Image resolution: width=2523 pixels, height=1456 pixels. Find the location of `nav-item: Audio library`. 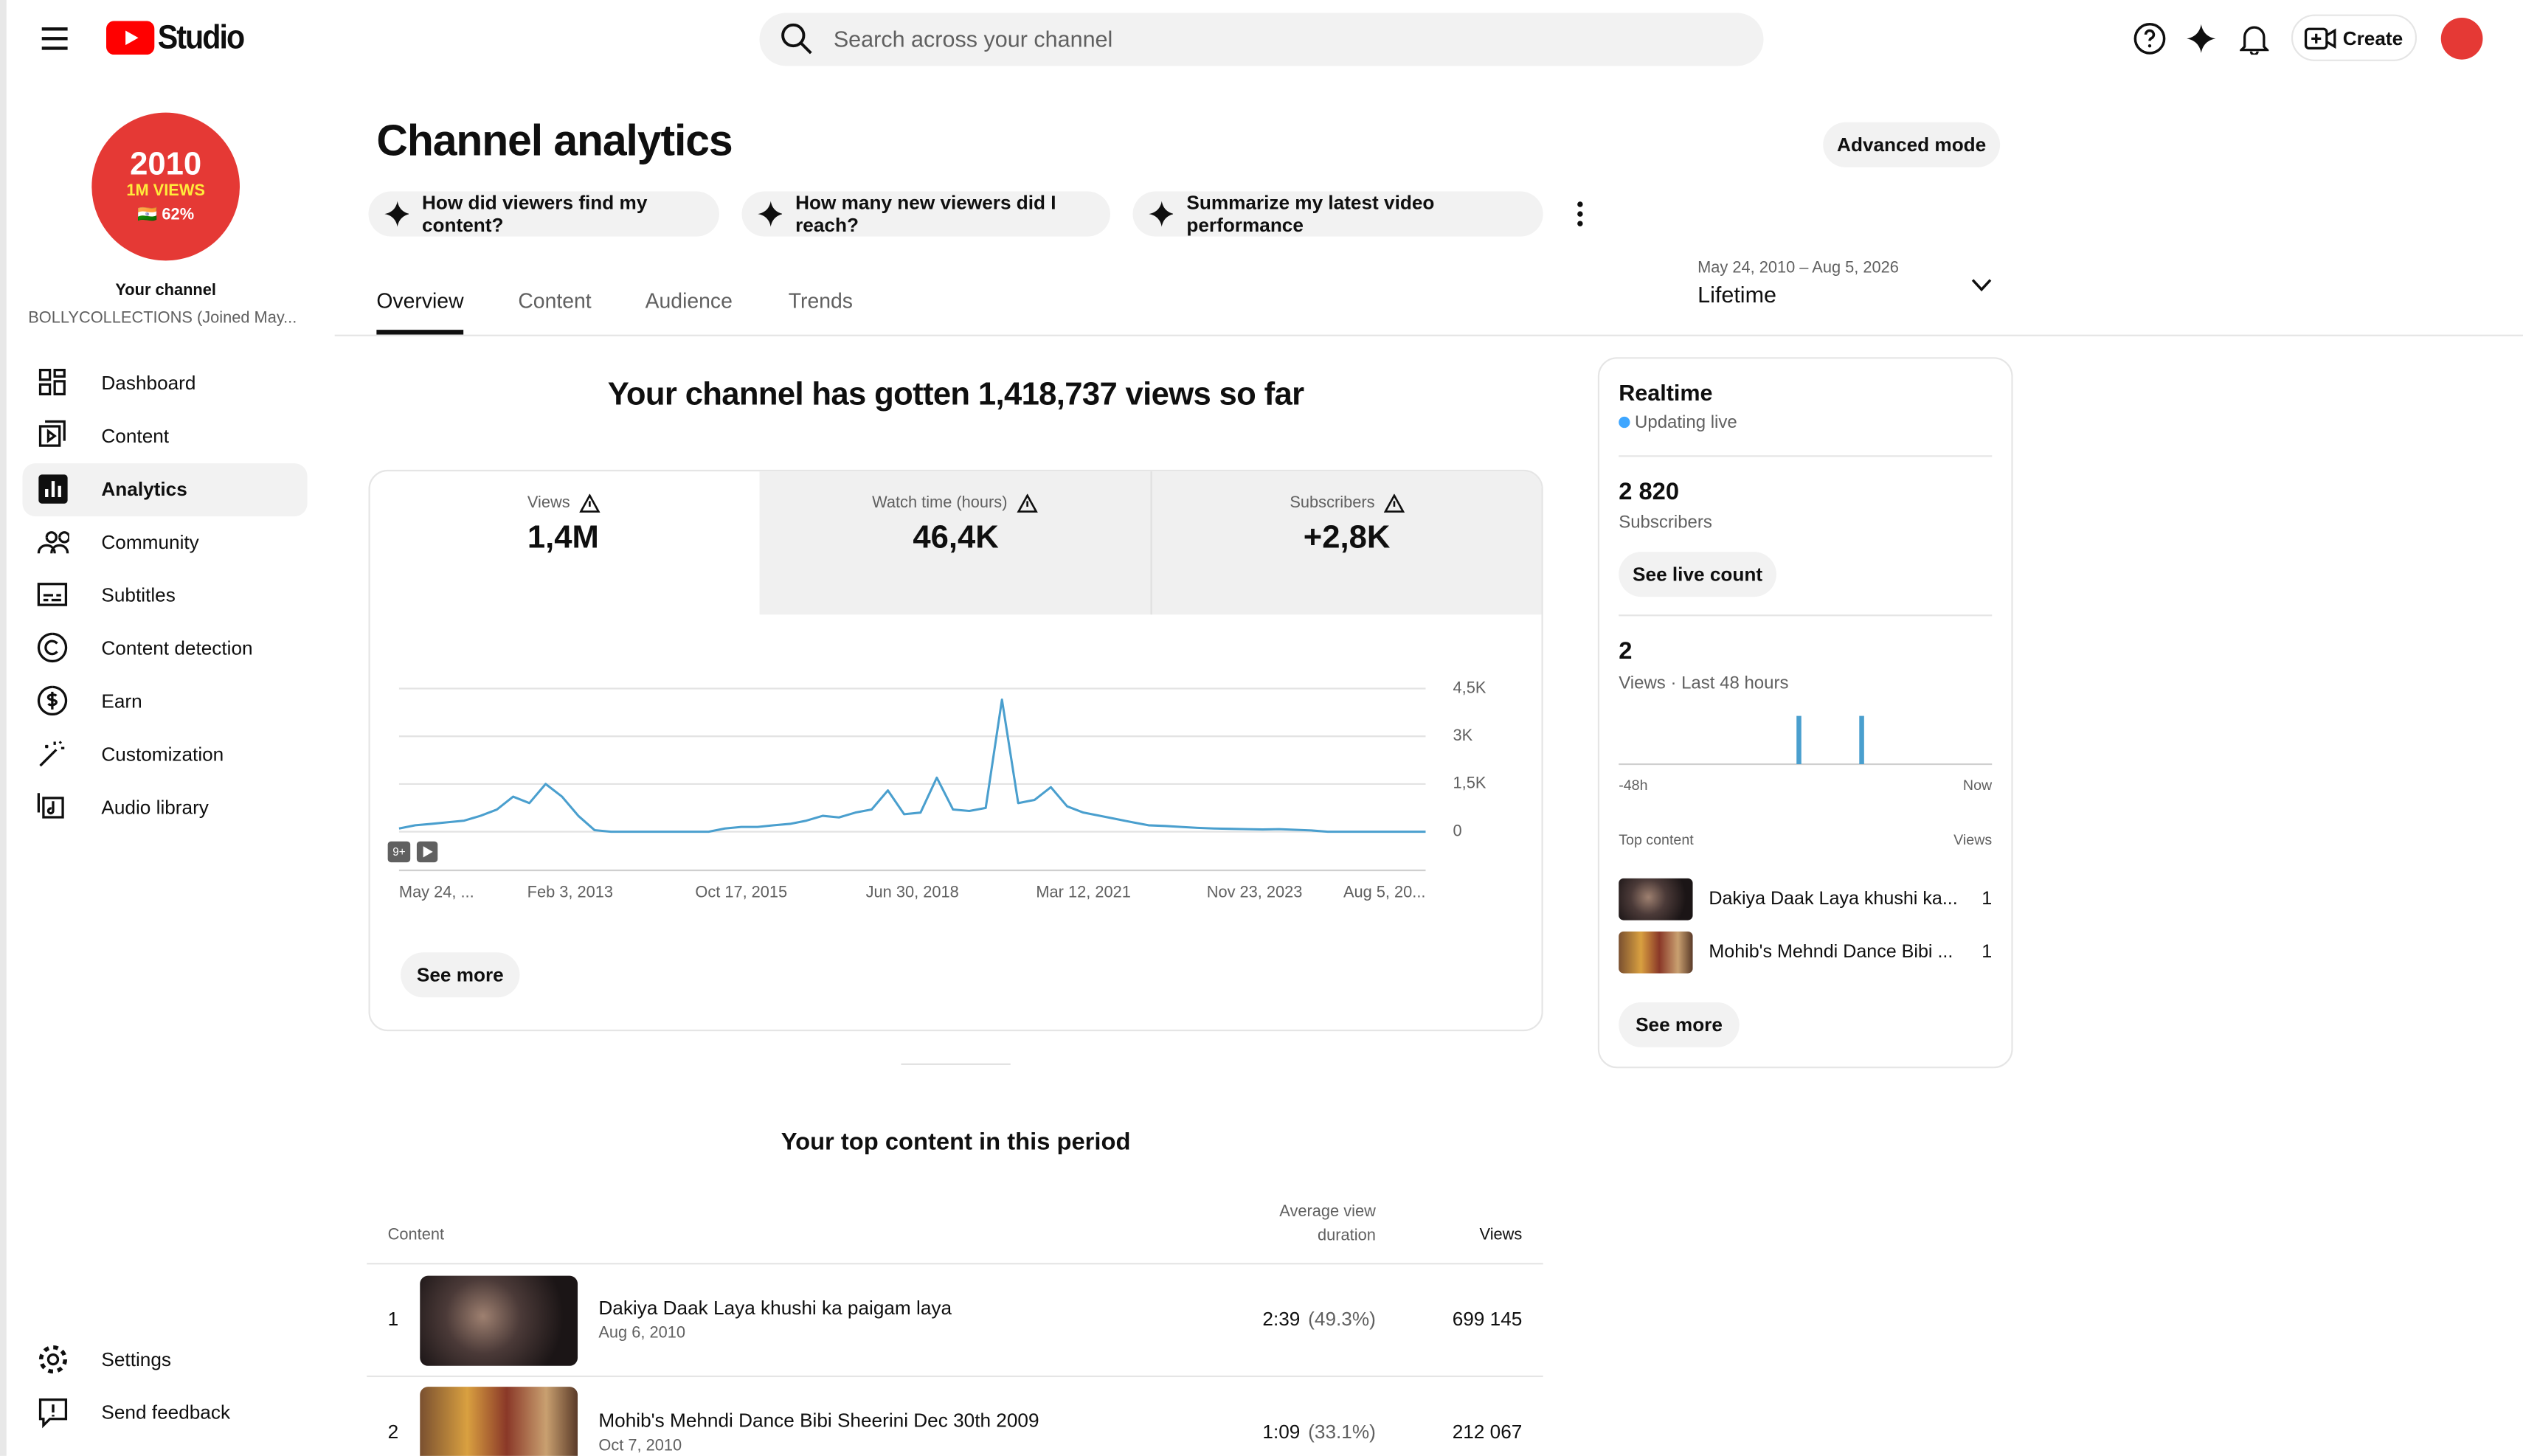

nav-item: Audio library is located at coordinates (155, 807).